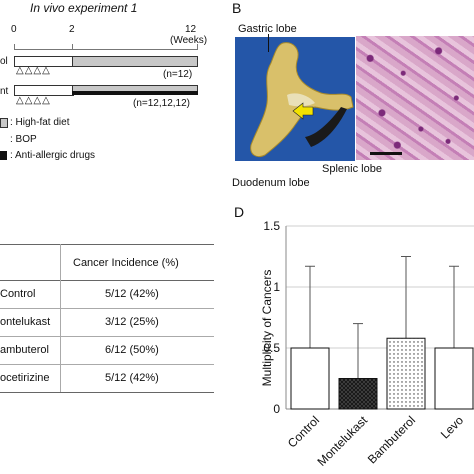 The width and height of the screenshot is (474, 474). Describe the element at coordinates (132, 322) in the screenshot. I see `table-row-value: 3/12 (25%)` at that location.